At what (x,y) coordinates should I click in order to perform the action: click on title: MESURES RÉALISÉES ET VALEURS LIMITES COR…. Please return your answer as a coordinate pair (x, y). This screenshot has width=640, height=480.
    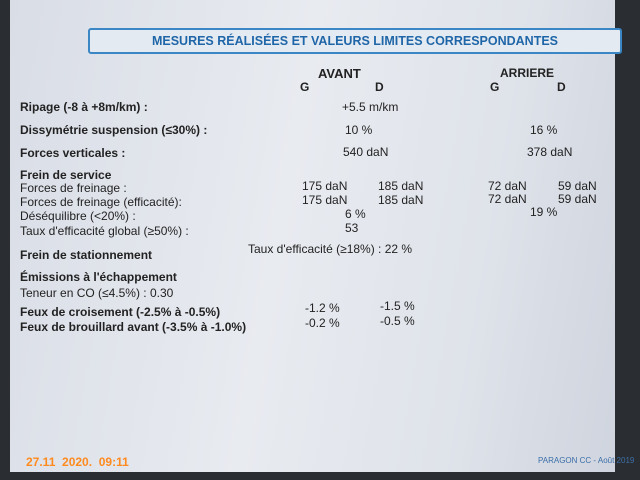
    Looking at the image, I should click on (355, 41).